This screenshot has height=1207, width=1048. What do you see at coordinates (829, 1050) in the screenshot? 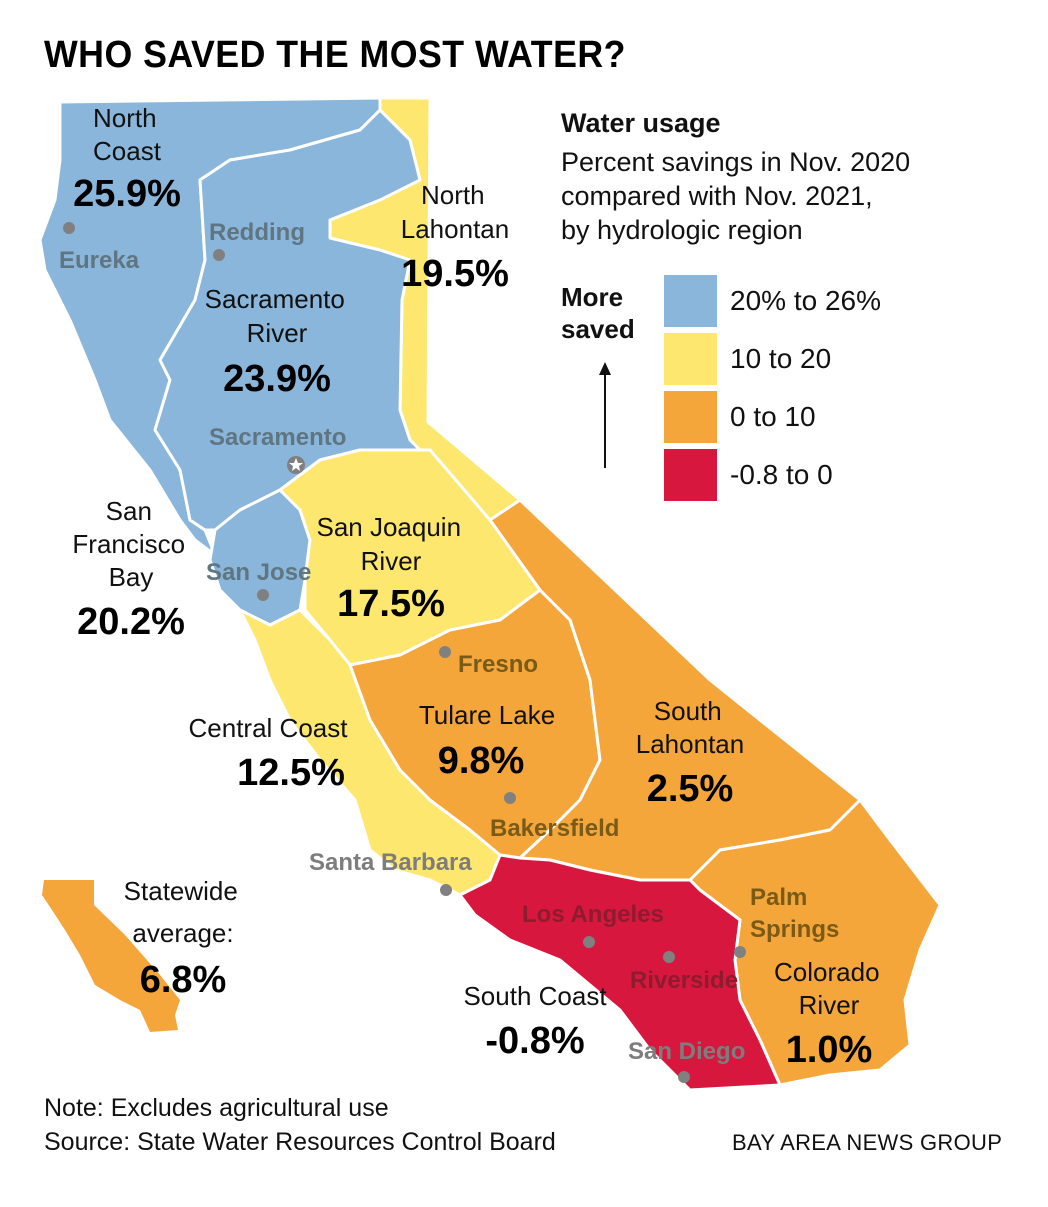
I see `colorado-river-value: 1.0%` at bounding box center [829, 1050].